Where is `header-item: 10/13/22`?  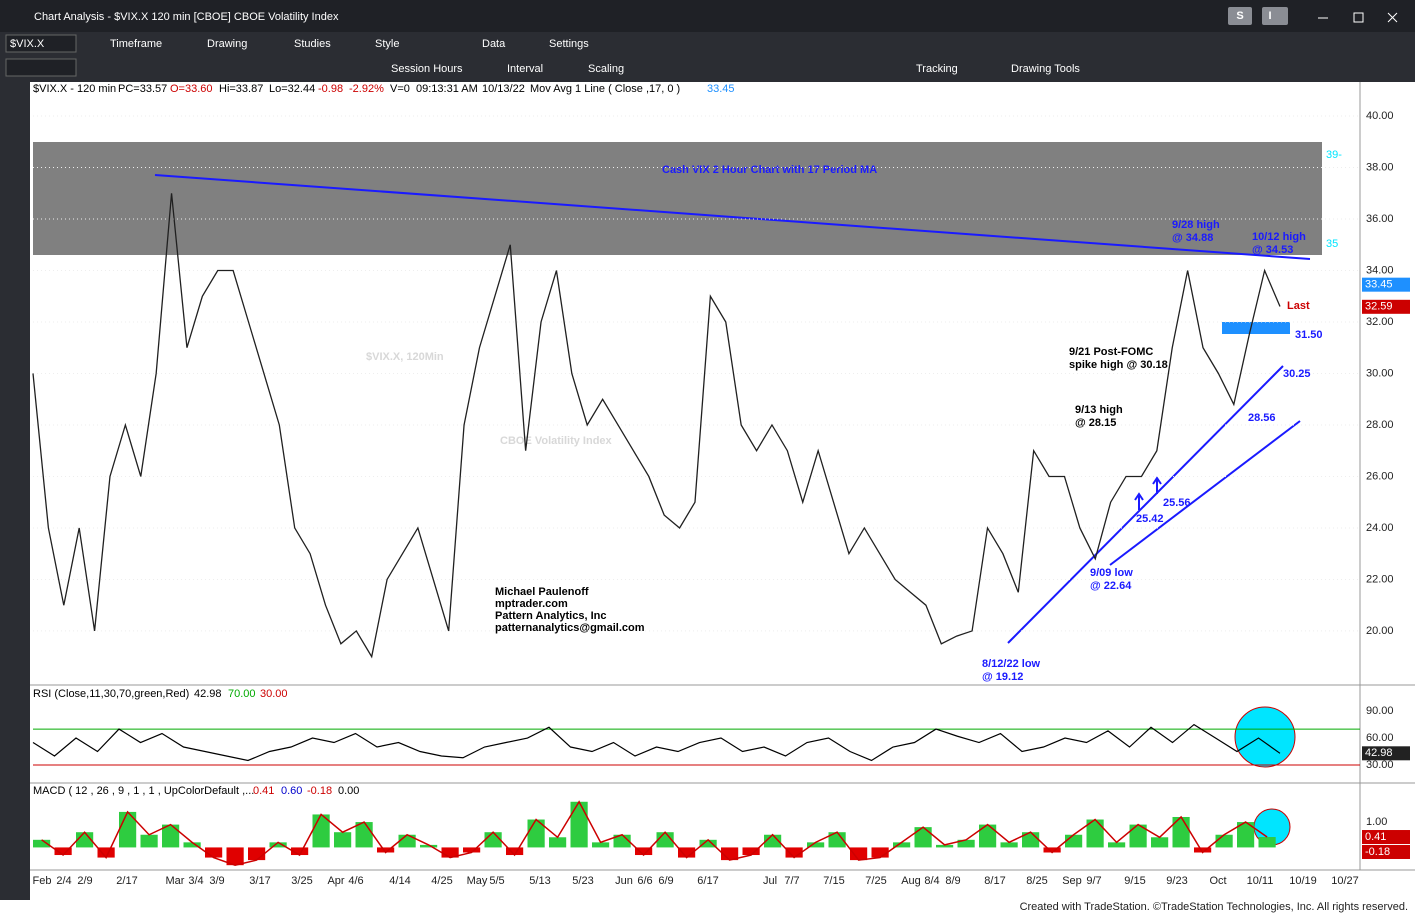
header-item: 10/13/22 is located at coordinates (503, 89).